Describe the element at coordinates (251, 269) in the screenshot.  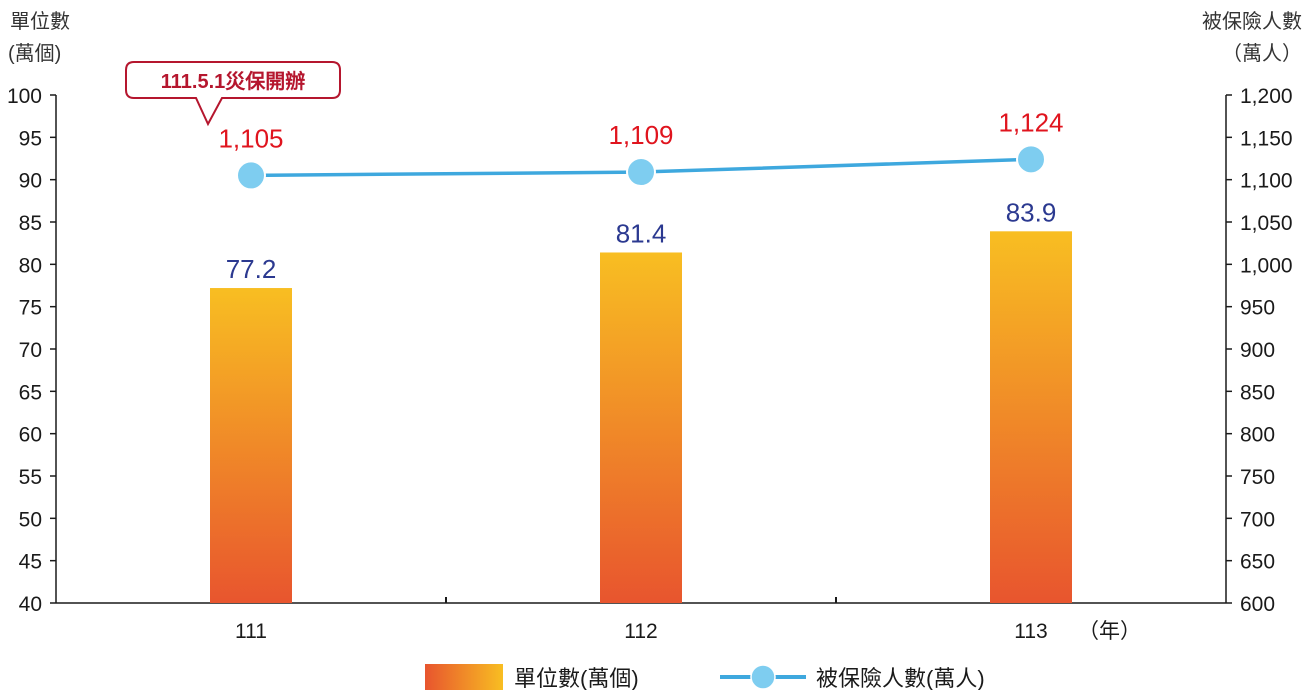
I see `bar-value-label: 77.2` at that location.